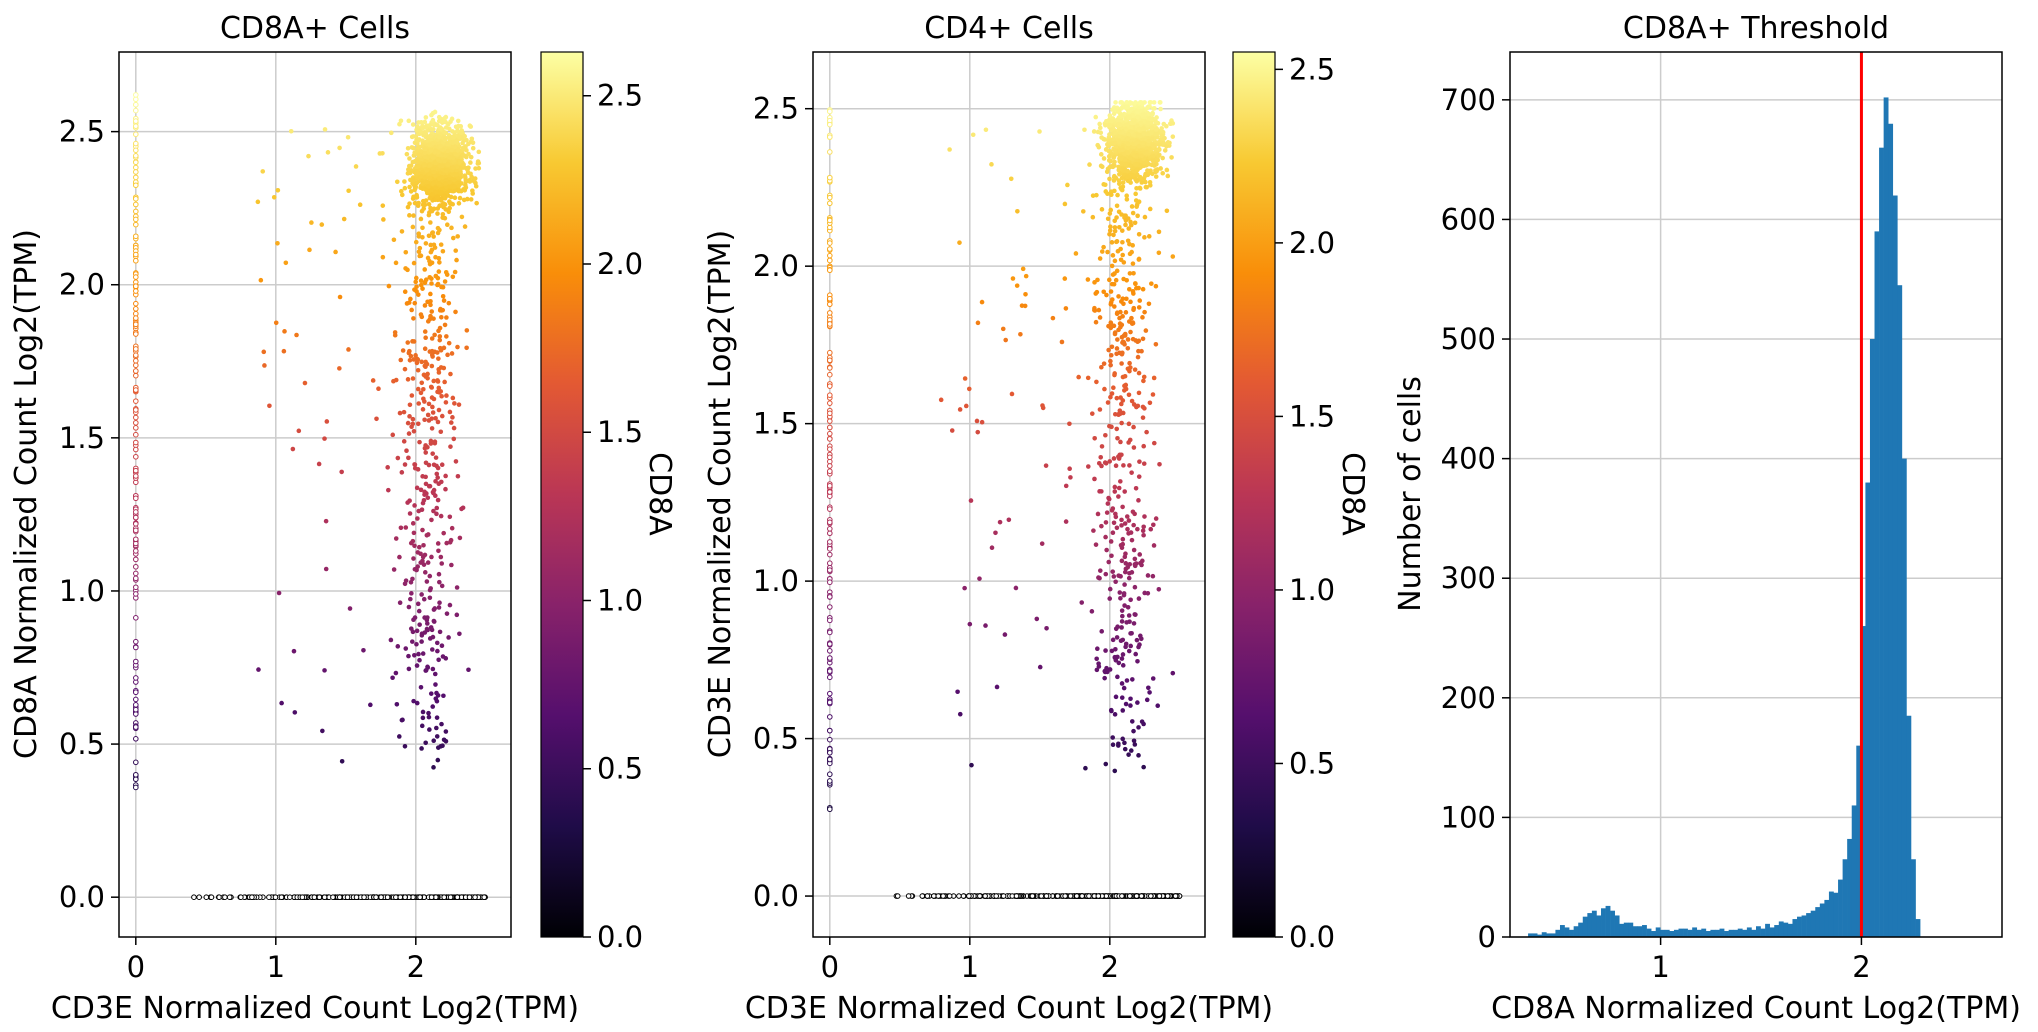 The width and height of the screenshot is (2038, 1032). What do you see at coordinates (1312, 590) in the screenshot?
I see `colorbar-tick-label: 1.0` at bounding box center [1312, 590].